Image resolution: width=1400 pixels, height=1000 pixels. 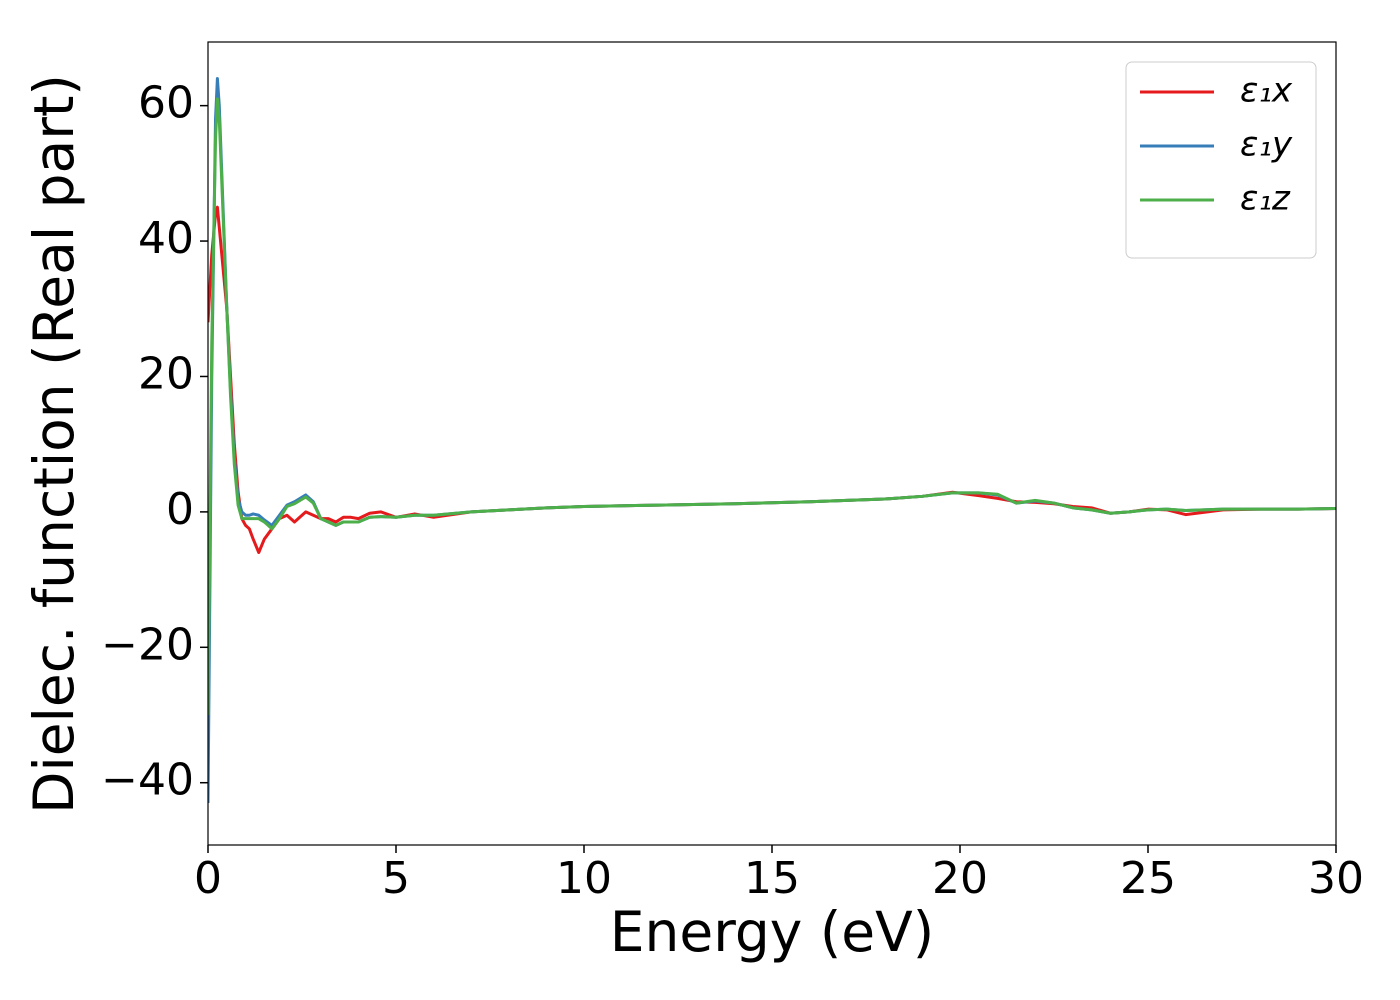 I want to click on legend-label: ε₁y, so click(x=1266, y=145).